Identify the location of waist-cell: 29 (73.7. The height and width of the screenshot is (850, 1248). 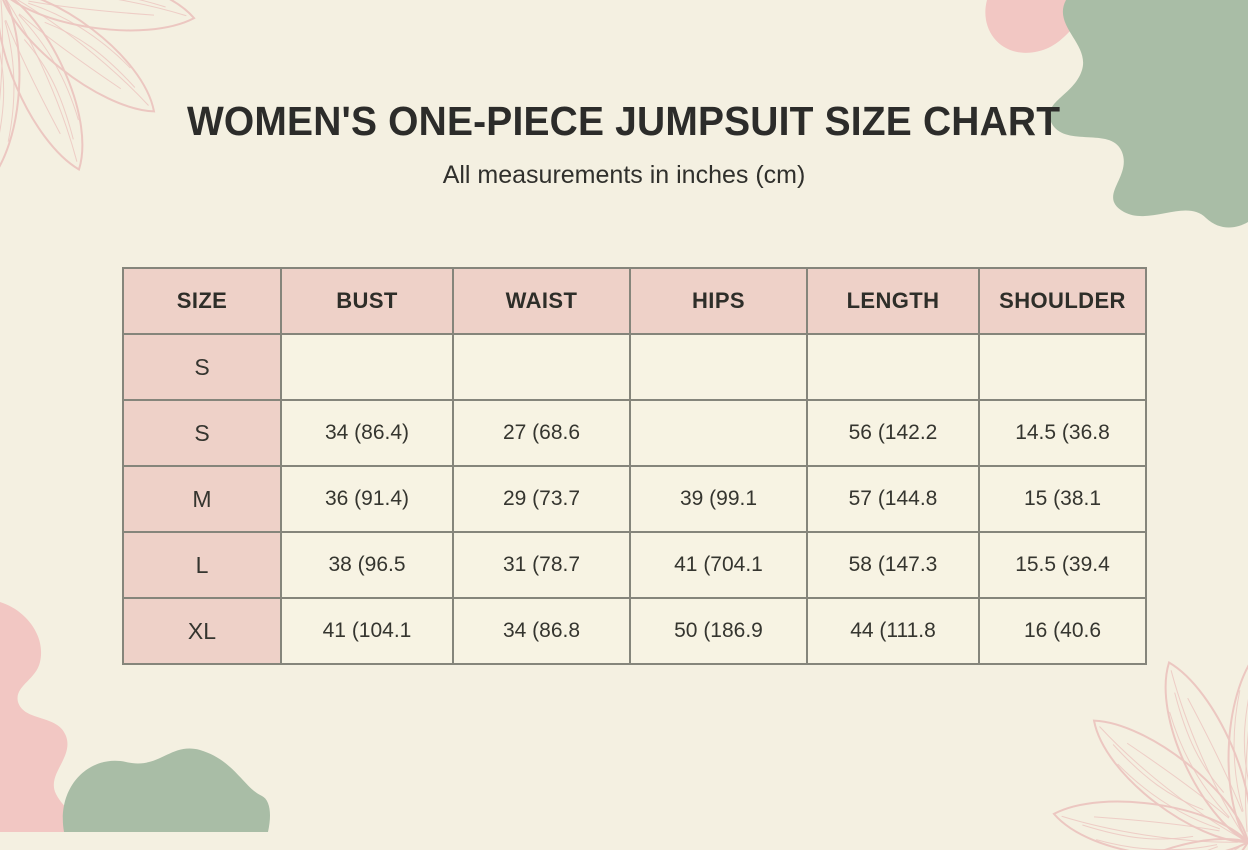
(541, 499).